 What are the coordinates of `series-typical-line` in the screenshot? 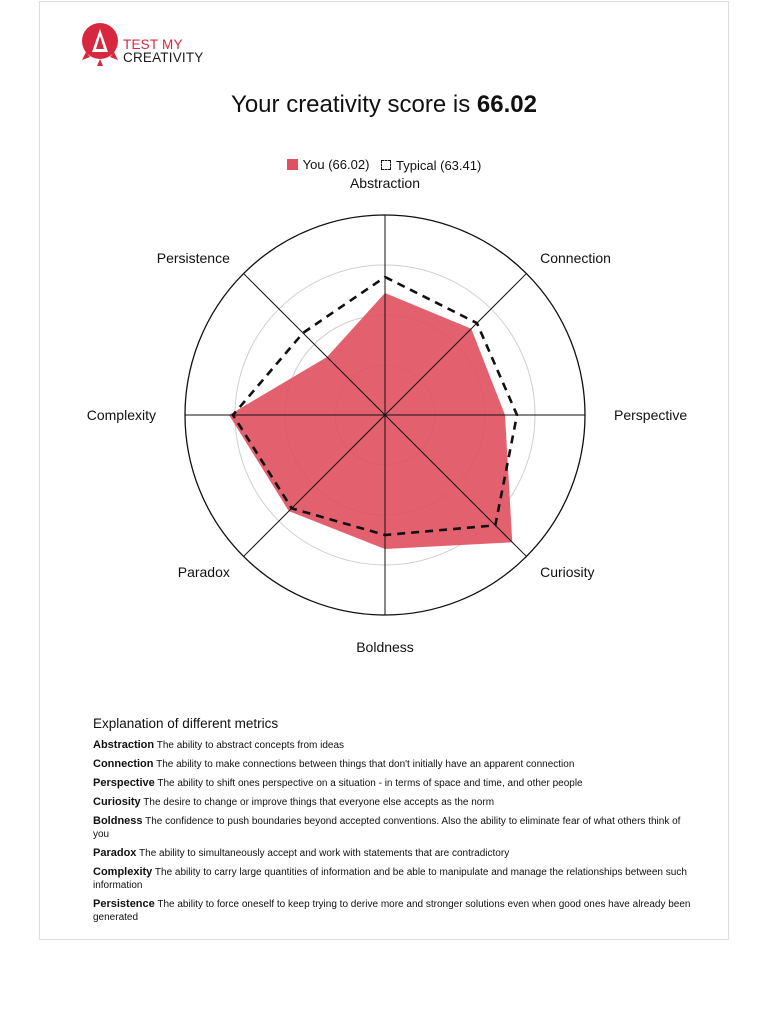 It's located at (375, 406).